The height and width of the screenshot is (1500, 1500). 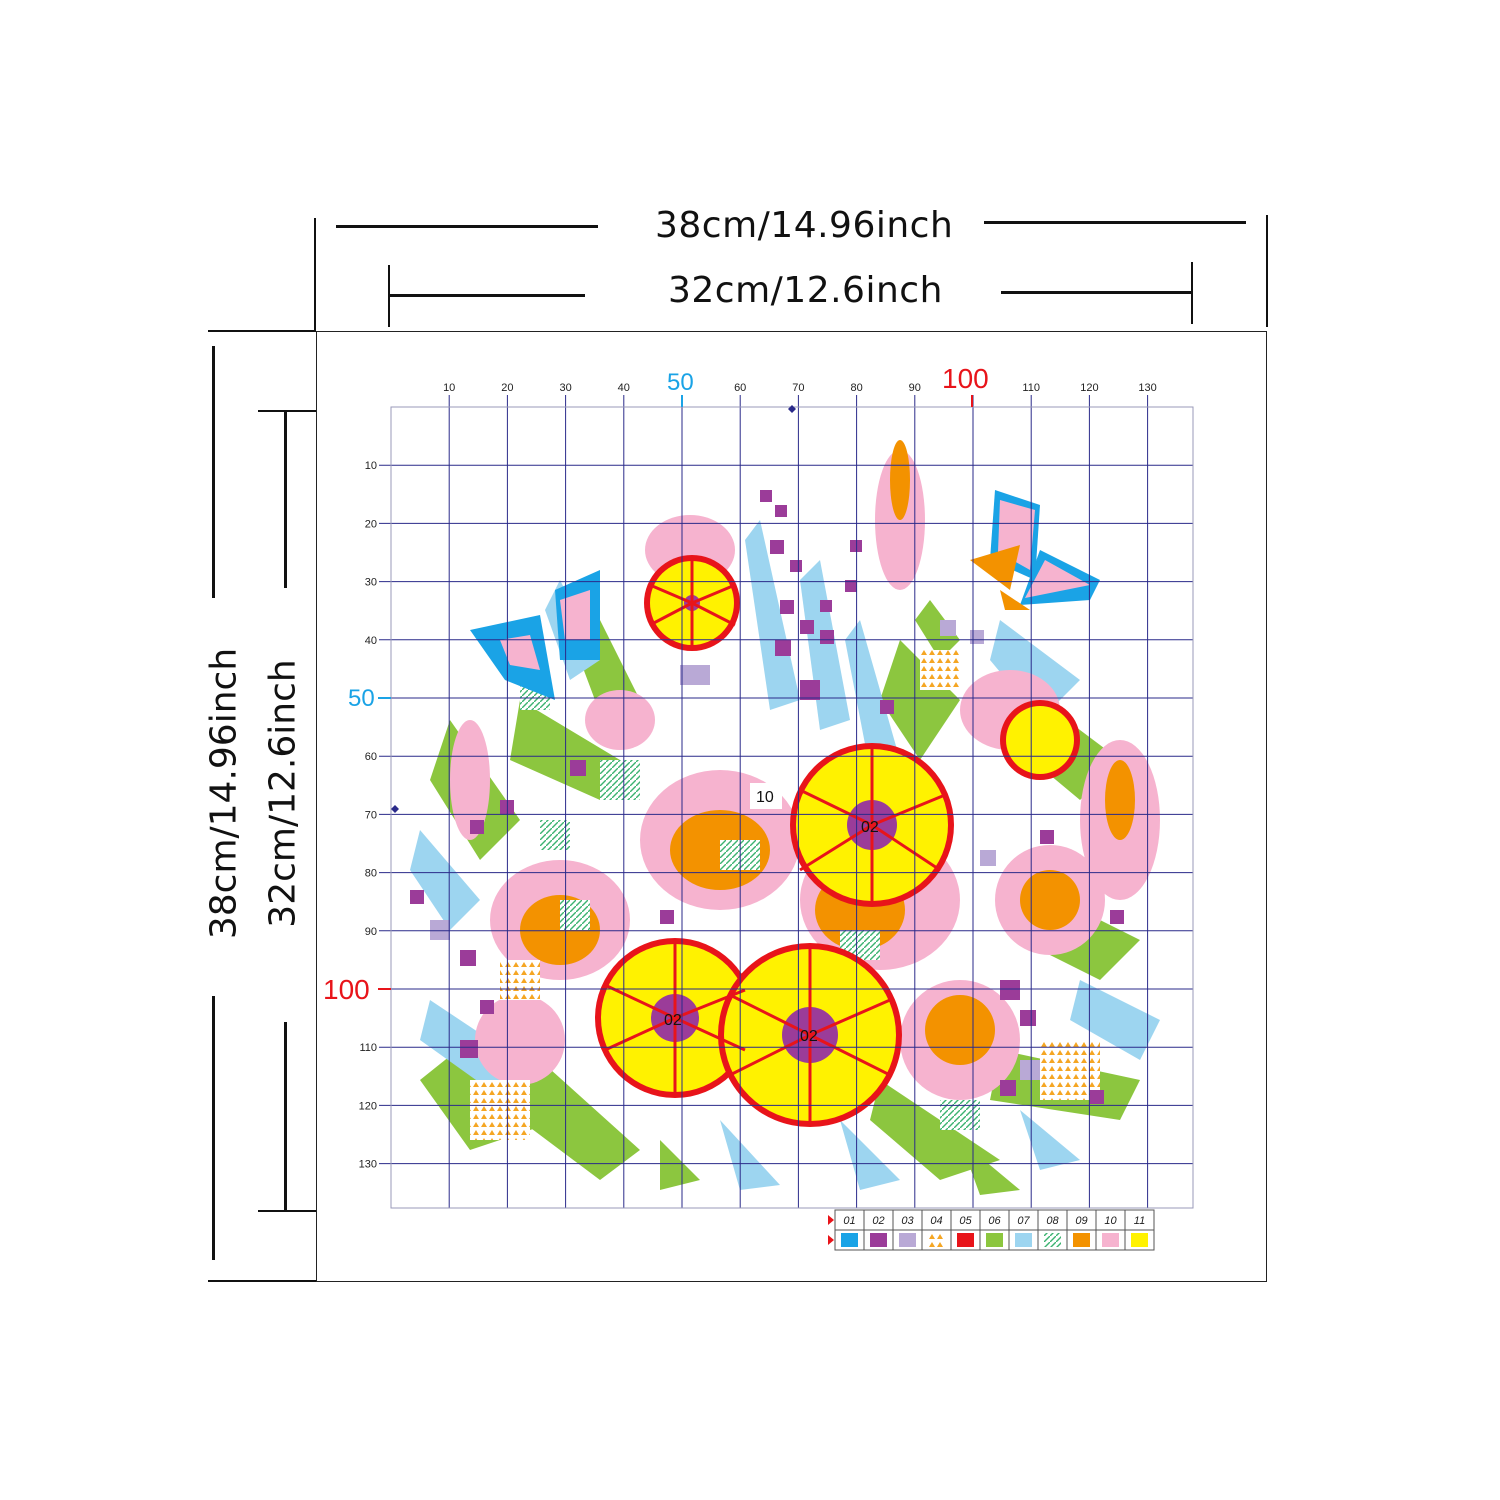 What do you see at coordinates (449, 388) in the screenshot?
I see `x-tick-label: 10` at bounding box center [449, 388].